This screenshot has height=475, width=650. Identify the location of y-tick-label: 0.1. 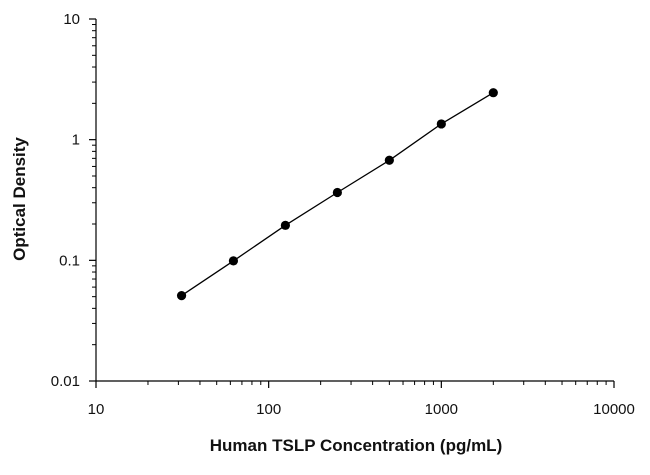
(69, 260).